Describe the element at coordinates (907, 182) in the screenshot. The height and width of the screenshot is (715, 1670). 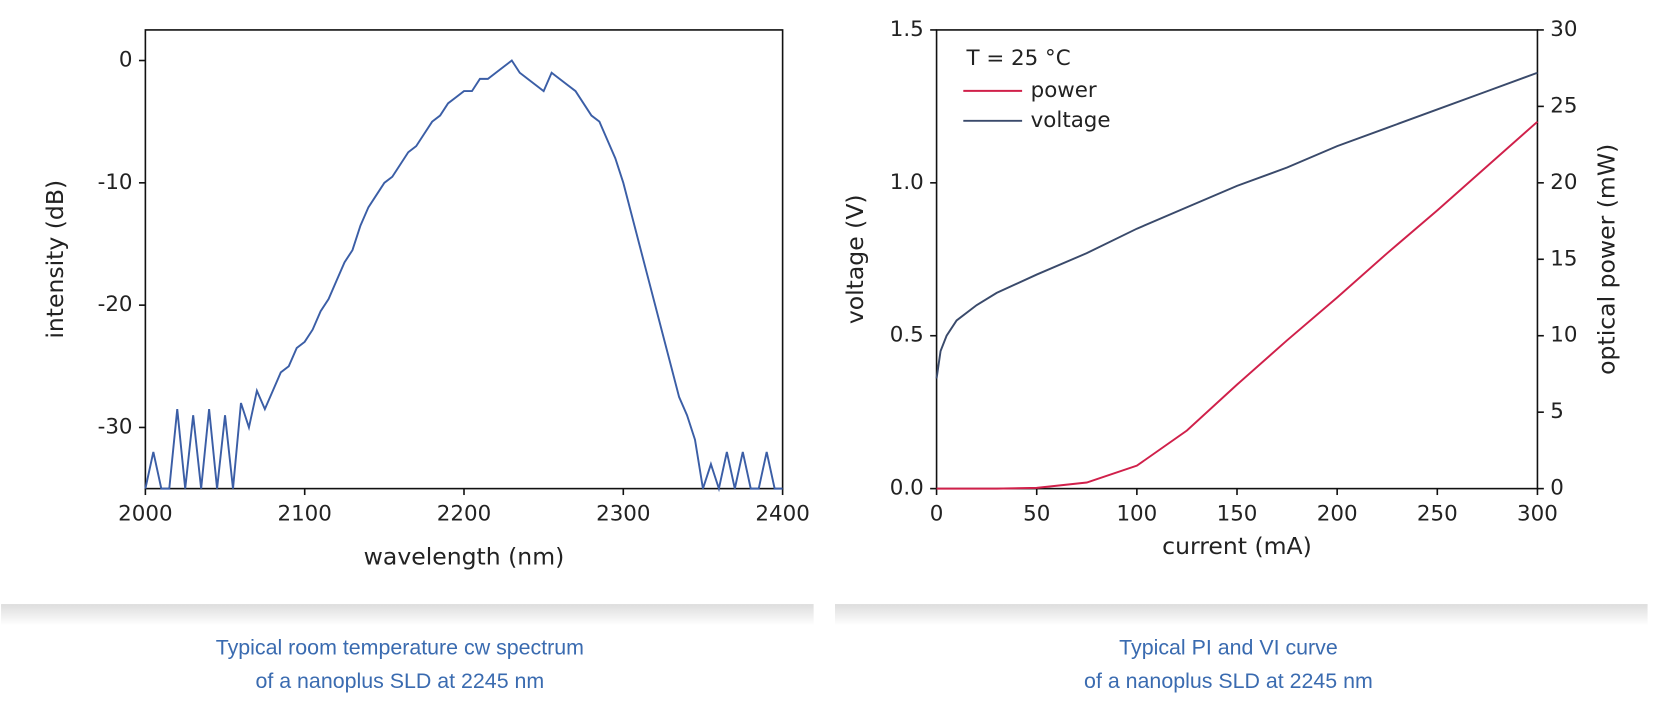
I see `y-tick-label: 1.0` at that location.